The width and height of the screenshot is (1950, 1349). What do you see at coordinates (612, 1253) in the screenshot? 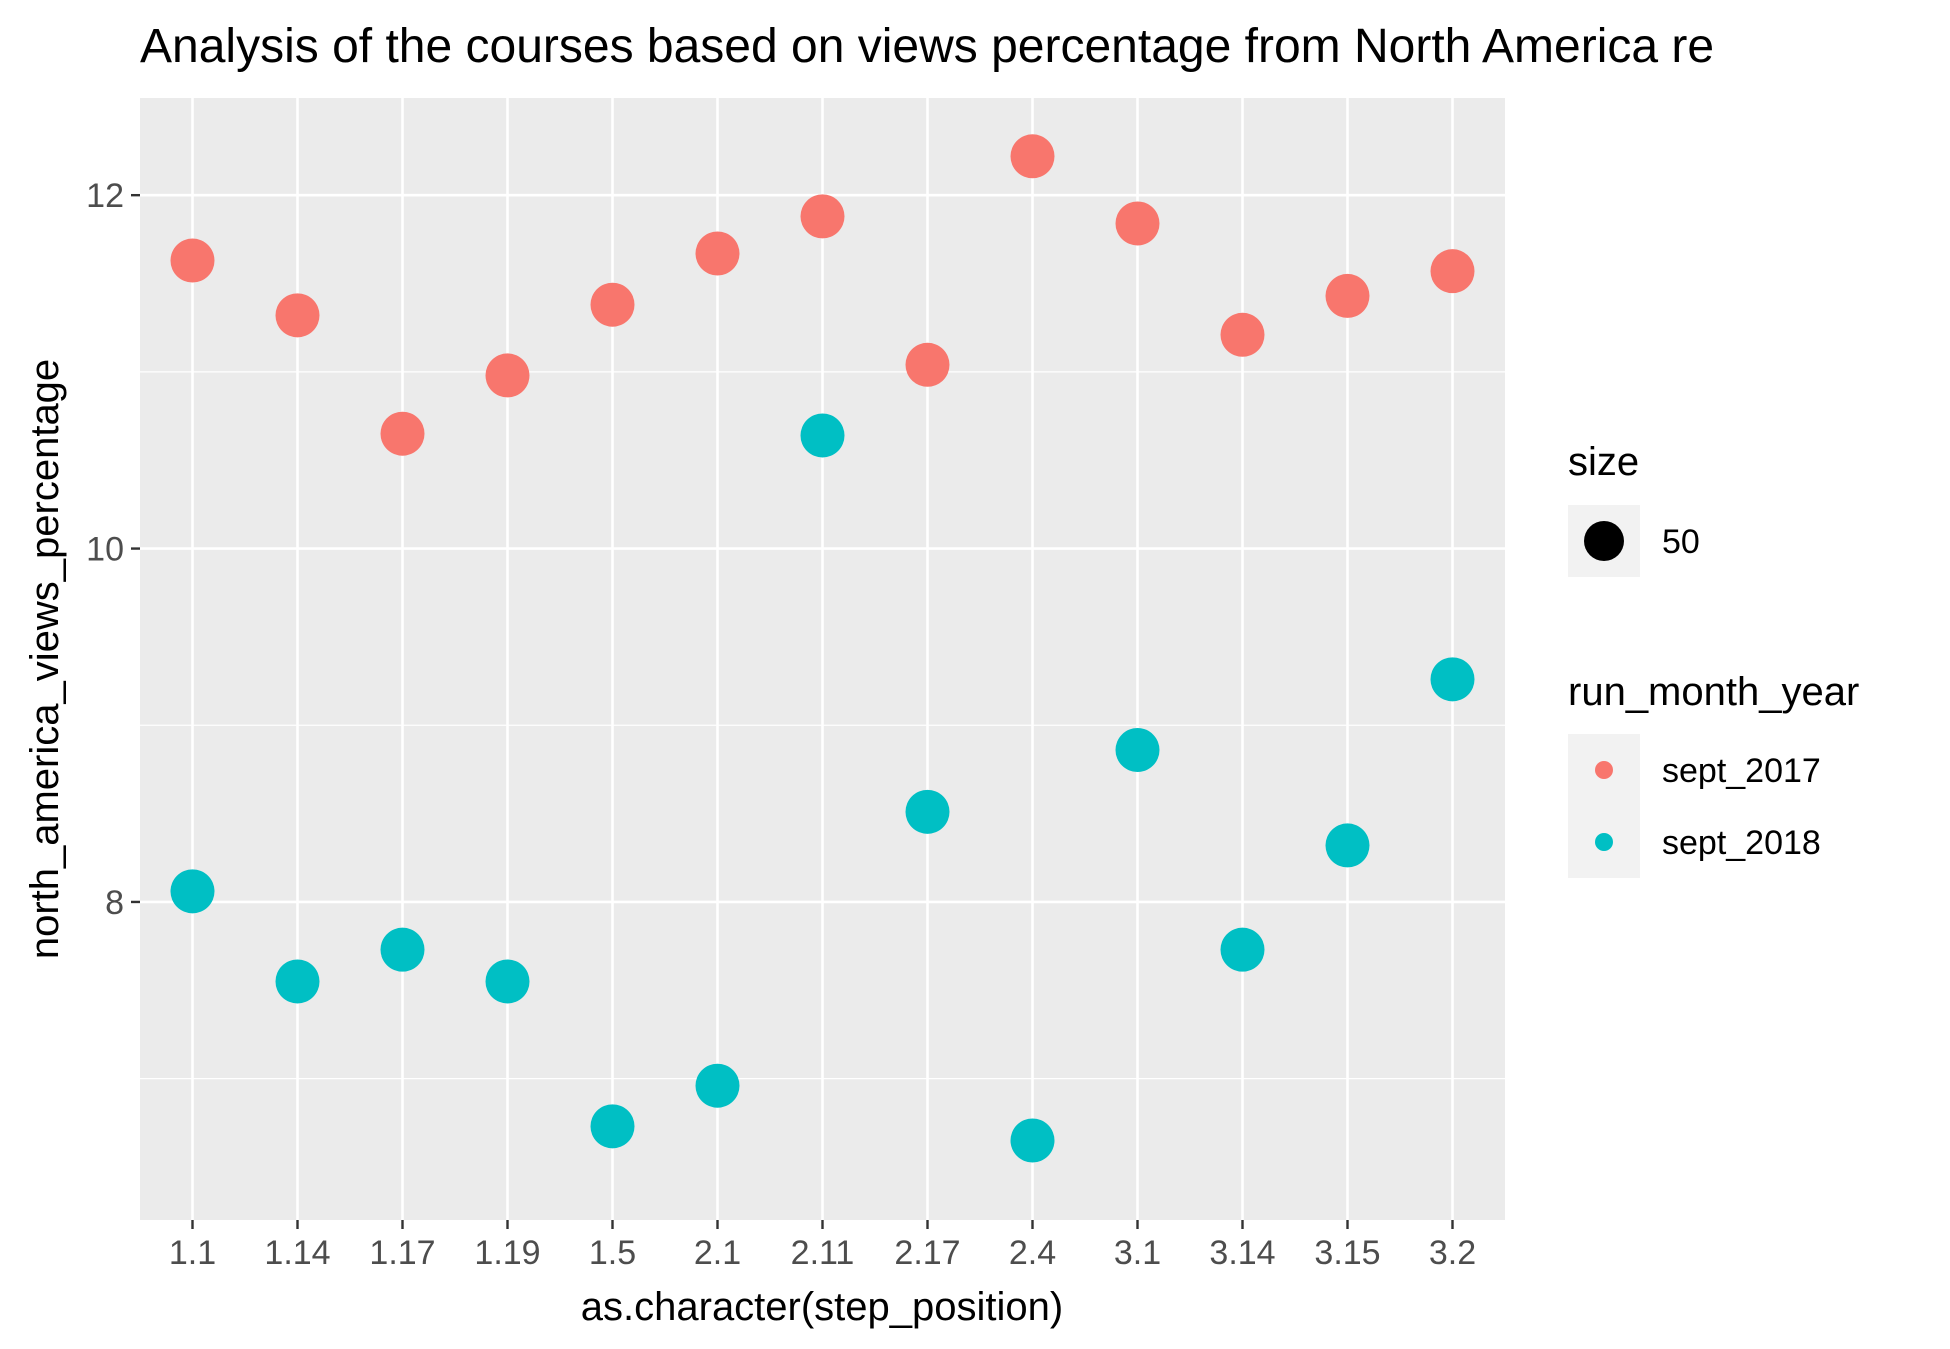
I see `x-tick-label: 1.5` at bounding box center [612, 1253].